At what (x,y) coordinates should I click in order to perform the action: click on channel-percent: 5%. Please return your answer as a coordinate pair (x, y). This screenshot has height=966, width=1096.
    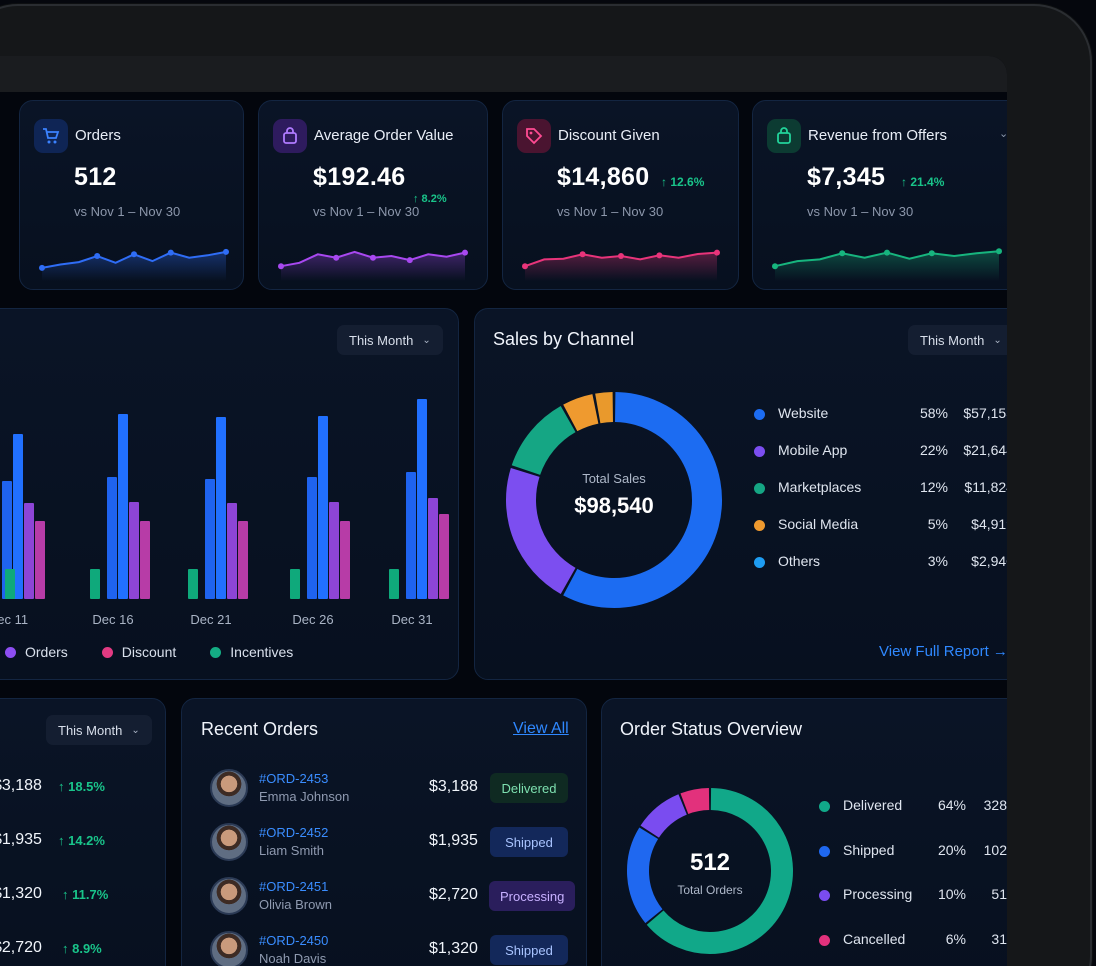
    Looking at the image, I should click on (937, 524).